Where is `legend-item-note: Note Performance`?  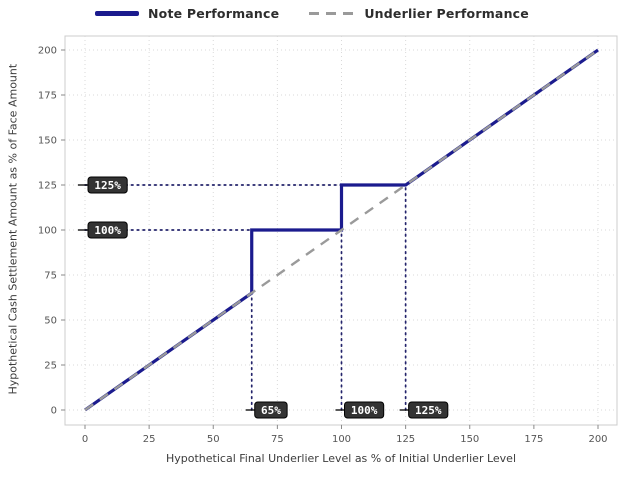
legend-item-note: Note Performance is located at coordinates (187, 13).